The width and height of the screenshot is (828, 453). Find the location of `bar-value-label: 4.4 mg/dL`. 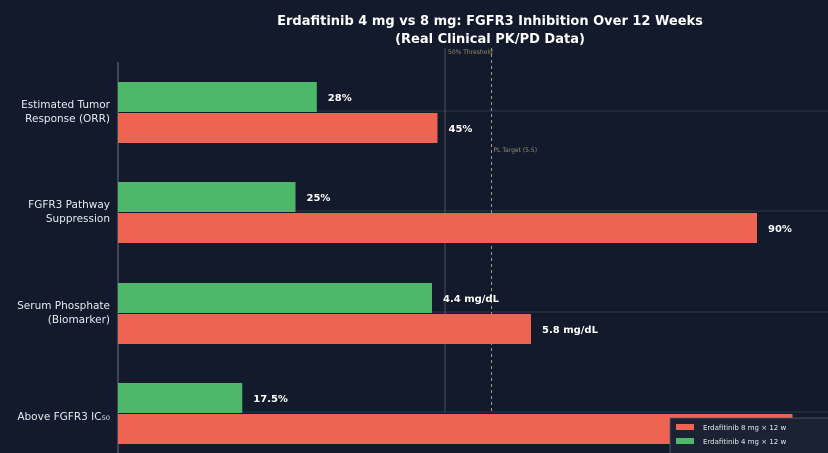

bar-value-label: 4.4 mg/dL is located at coordinates (471, 299).